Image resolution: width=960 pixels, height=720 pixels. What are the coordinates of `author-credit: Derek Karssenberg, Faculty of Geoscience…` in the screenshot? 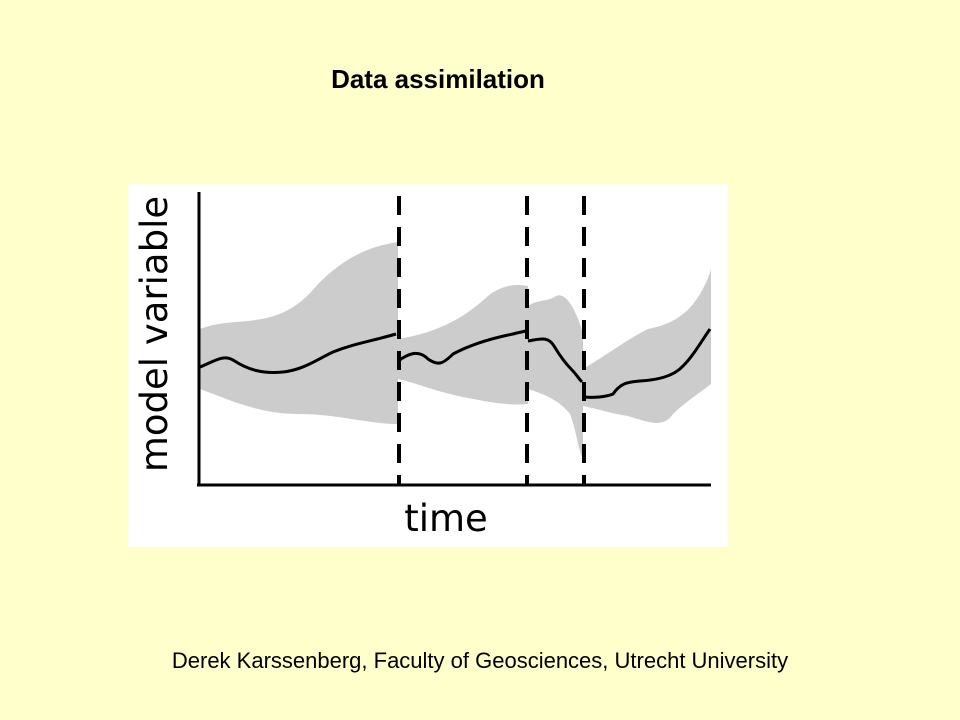 It's located at (480, 660).